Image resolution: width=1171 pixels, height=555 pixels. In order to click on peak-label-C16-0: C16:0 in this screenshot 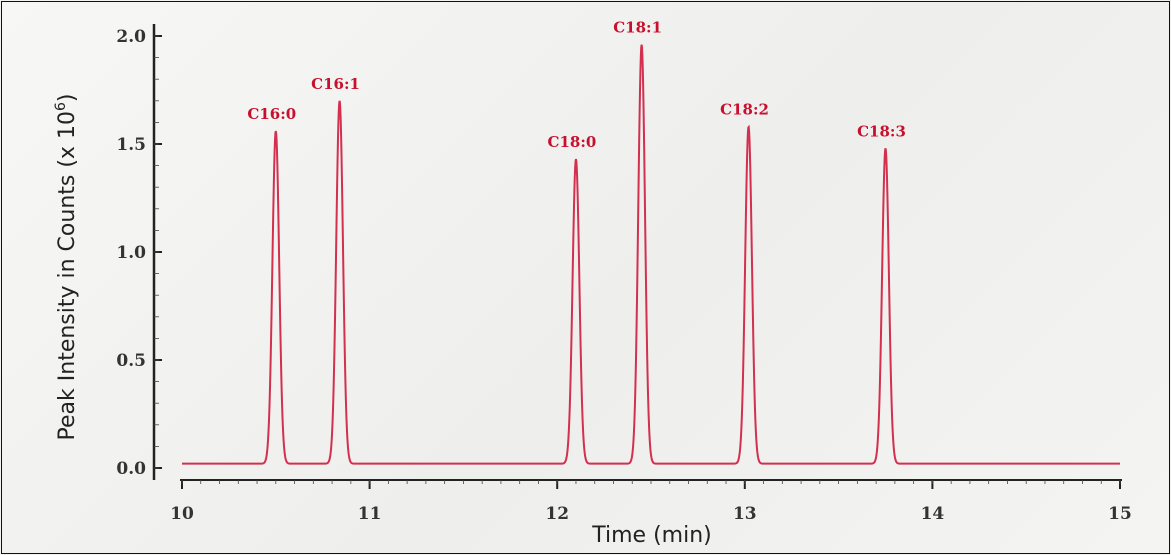, I will do `click(271, 114)`.